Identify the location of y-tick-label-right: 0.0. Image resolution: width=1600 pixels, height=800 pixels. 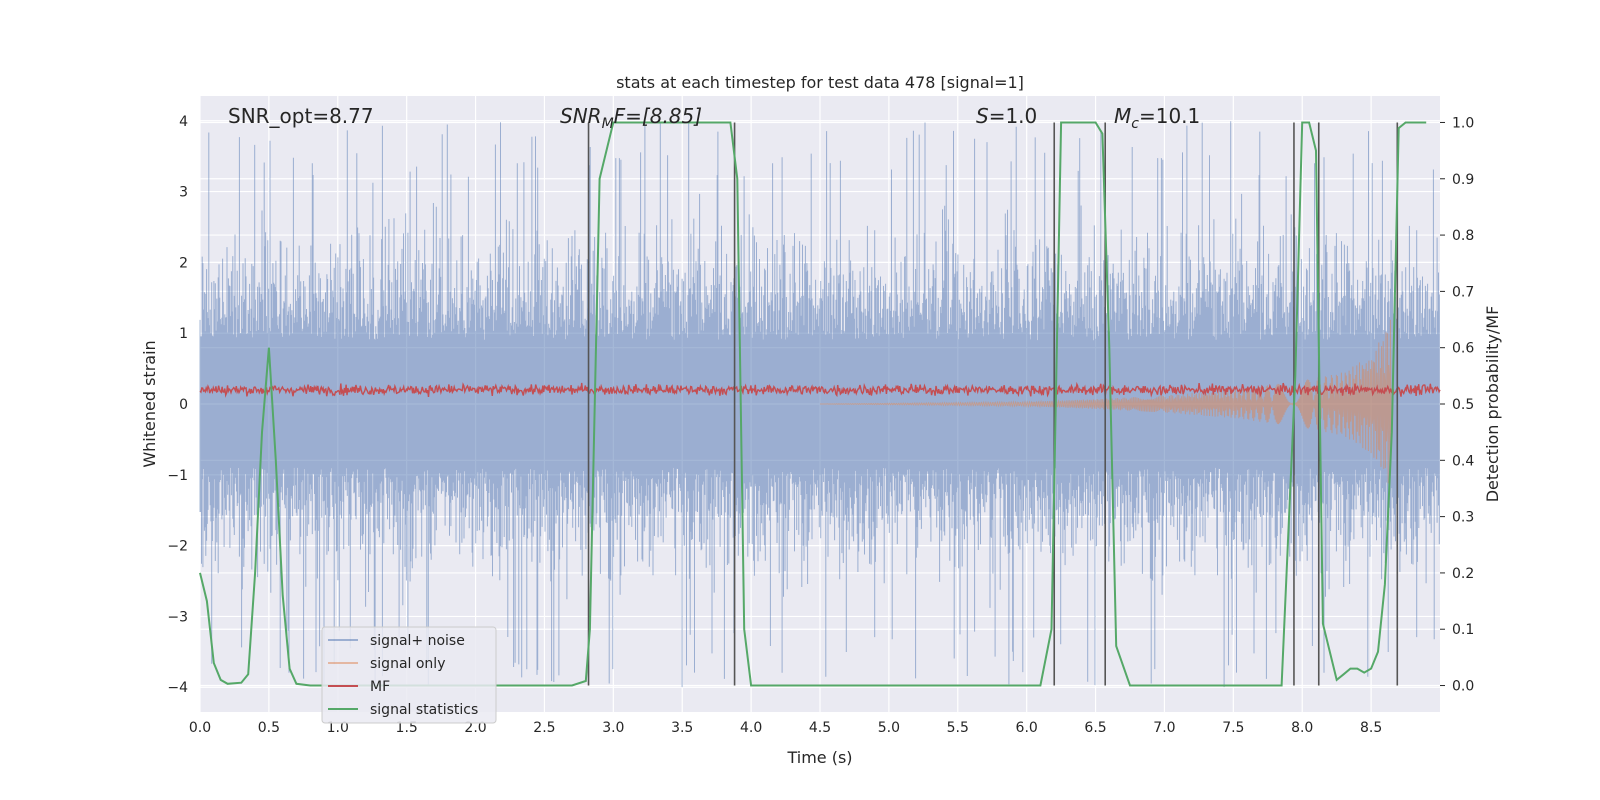
(1463, 687).